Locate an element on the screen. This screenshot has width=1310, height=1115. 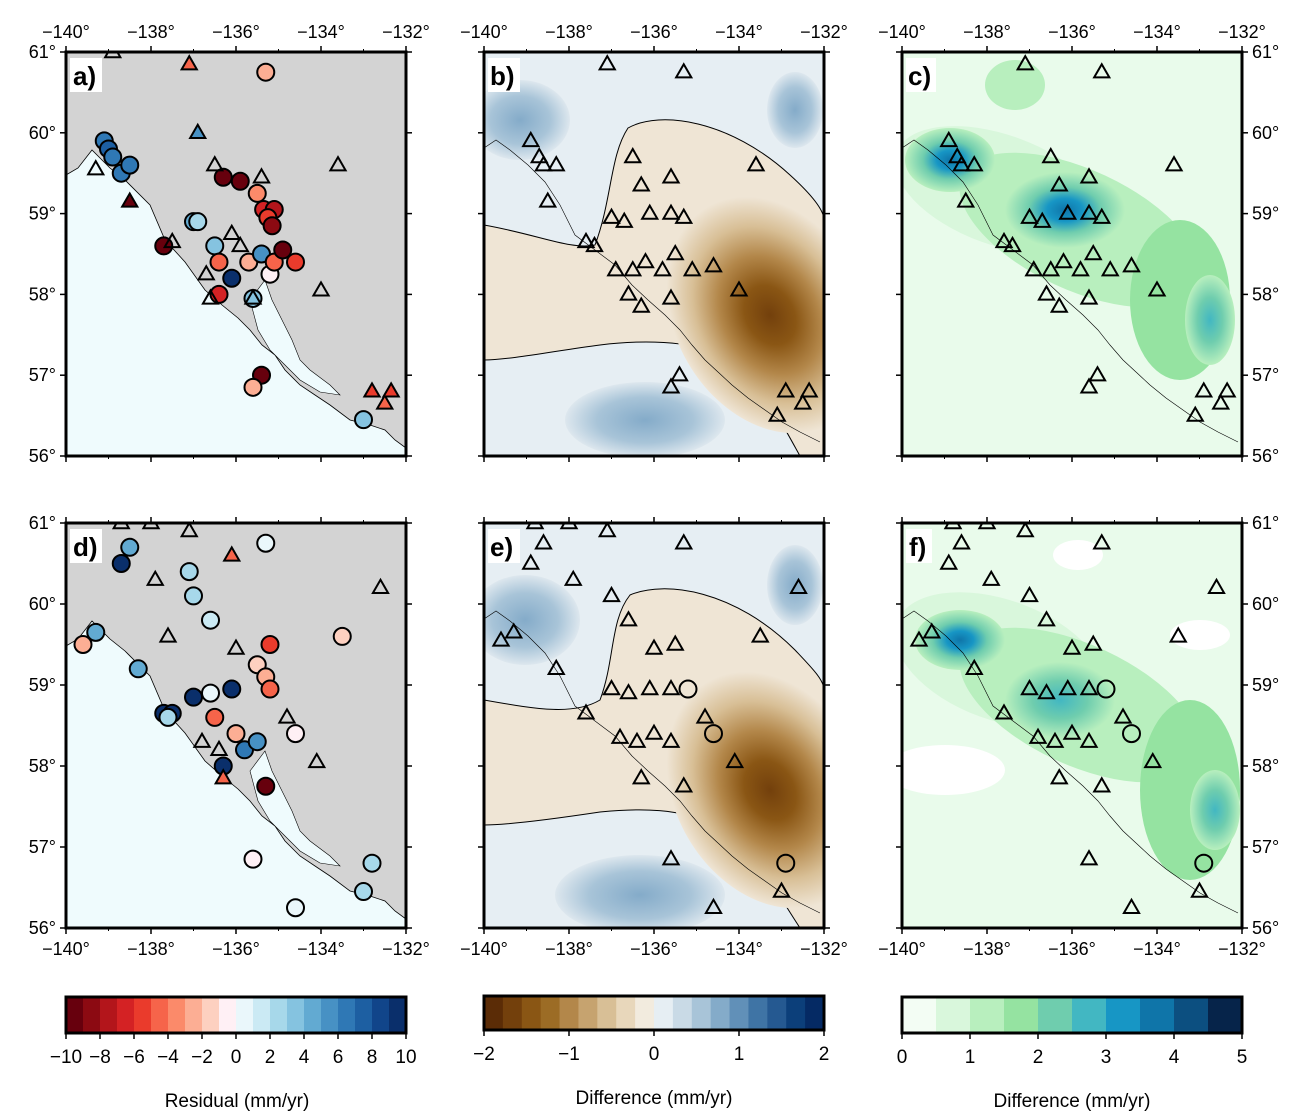
colorbar-tick-label: 1 is located at coordinates (970, 1057).